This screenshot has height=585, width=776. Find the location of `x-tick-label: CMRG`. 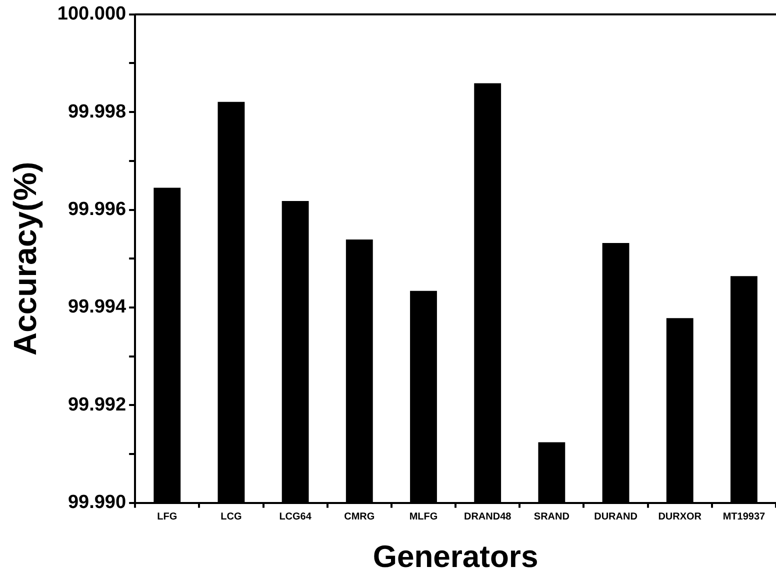

x-tick-label: CMRG is located at coordinates (359, 517).